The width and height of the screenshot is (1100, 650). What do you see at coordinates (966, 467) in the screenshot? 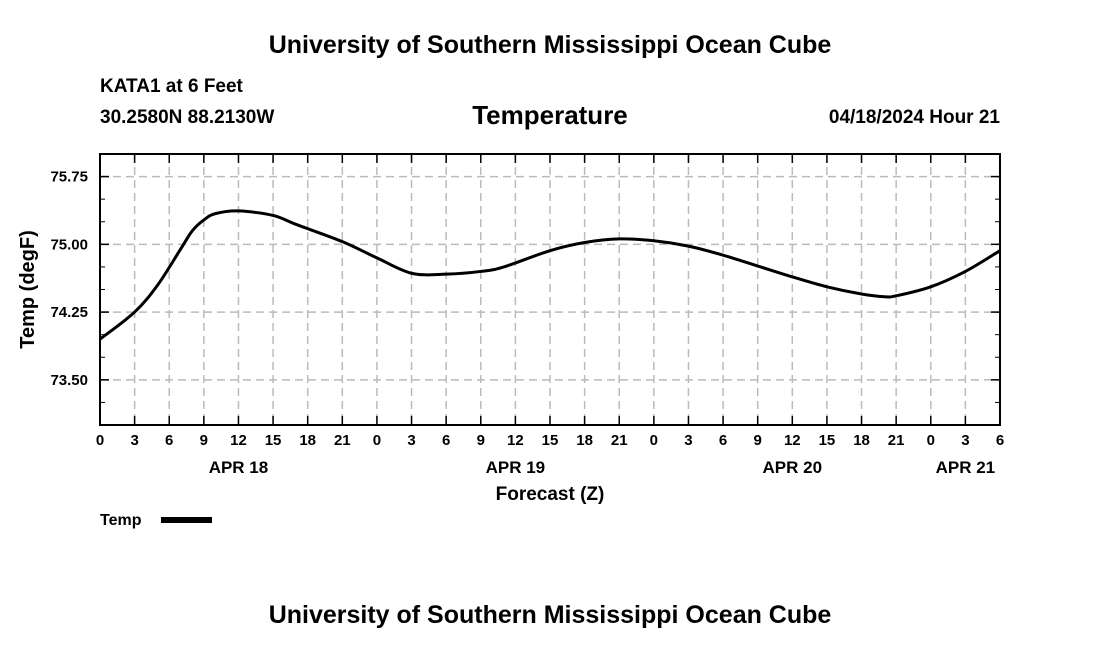
I see `date-label: APR 21` at bounding box center [966, 467].